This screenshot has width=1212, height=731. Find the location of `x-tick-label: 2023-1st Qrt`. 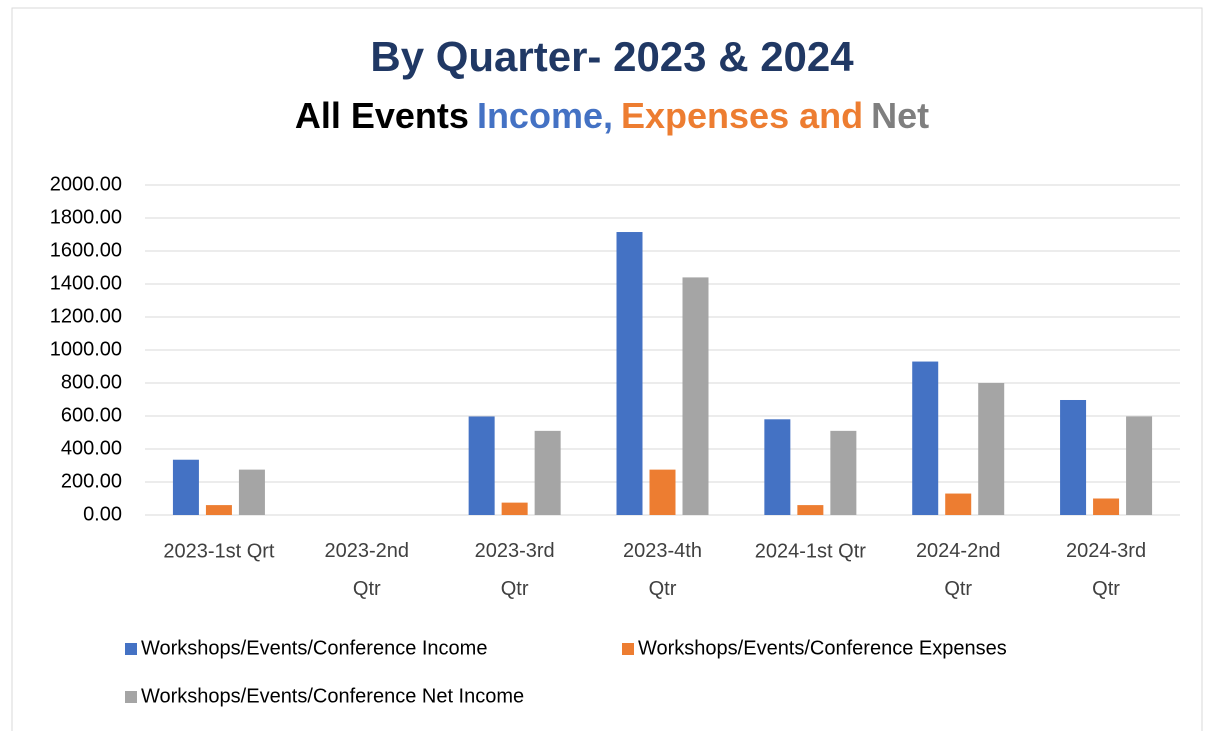

x-tick-label: 2023-1st Qrt is located at coordinates (219, 551).